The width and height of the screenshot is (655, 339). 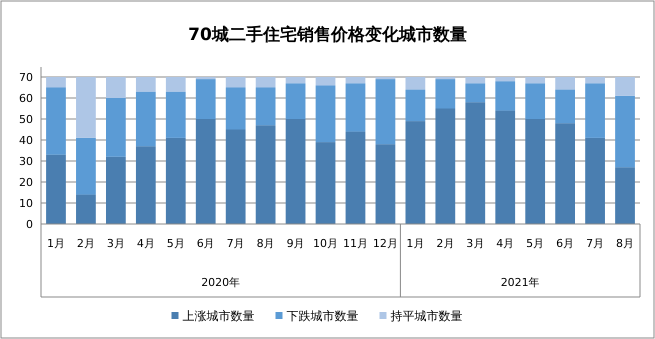 I want to click on text: 2020年, so click(x=220, y=282).